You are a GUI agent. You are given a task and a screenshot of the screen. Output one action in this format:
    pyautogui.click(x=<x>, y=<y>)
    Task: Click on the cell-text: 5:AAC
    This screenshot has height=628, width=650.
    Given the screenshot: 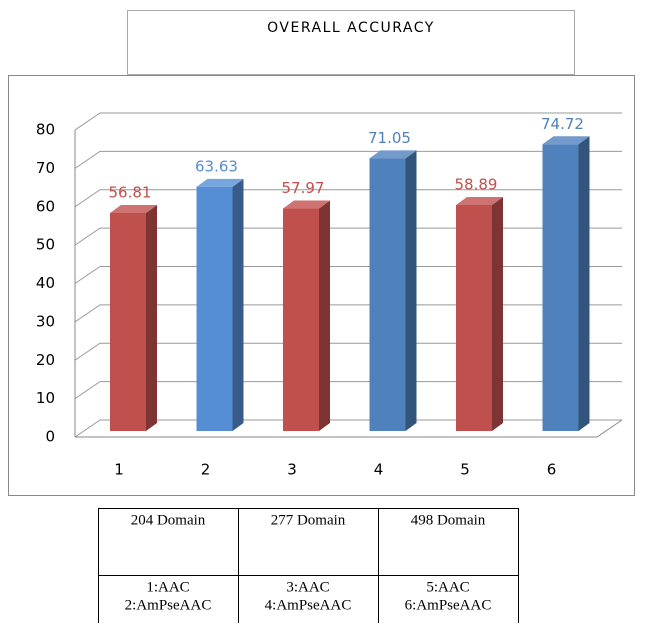 What is the action you would take?
    pyautogui.click(x=447, y=587)
    